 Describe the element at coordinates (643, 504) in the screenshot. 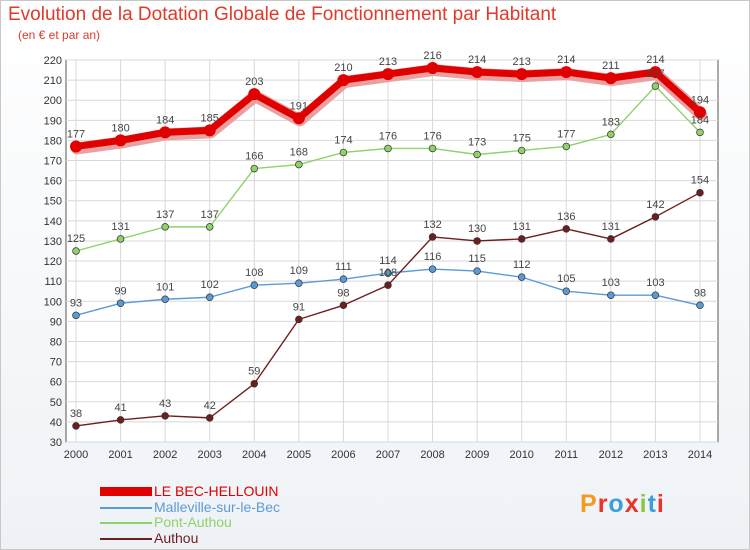

I see `logo-letter: i` at that location.